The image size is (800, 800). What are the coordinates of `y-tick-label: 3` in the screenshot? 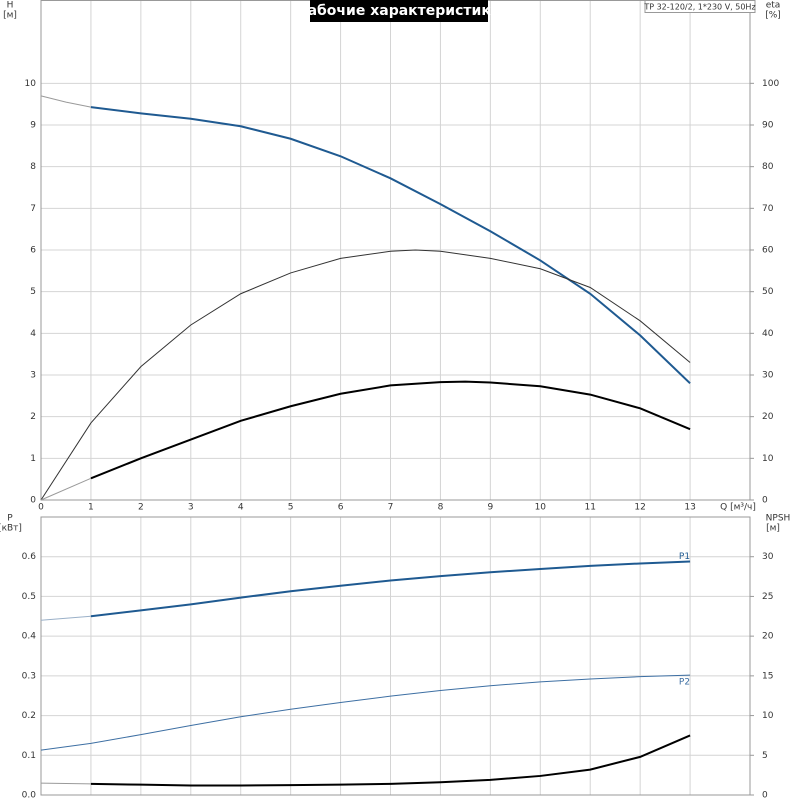 It's located at (33, 376).